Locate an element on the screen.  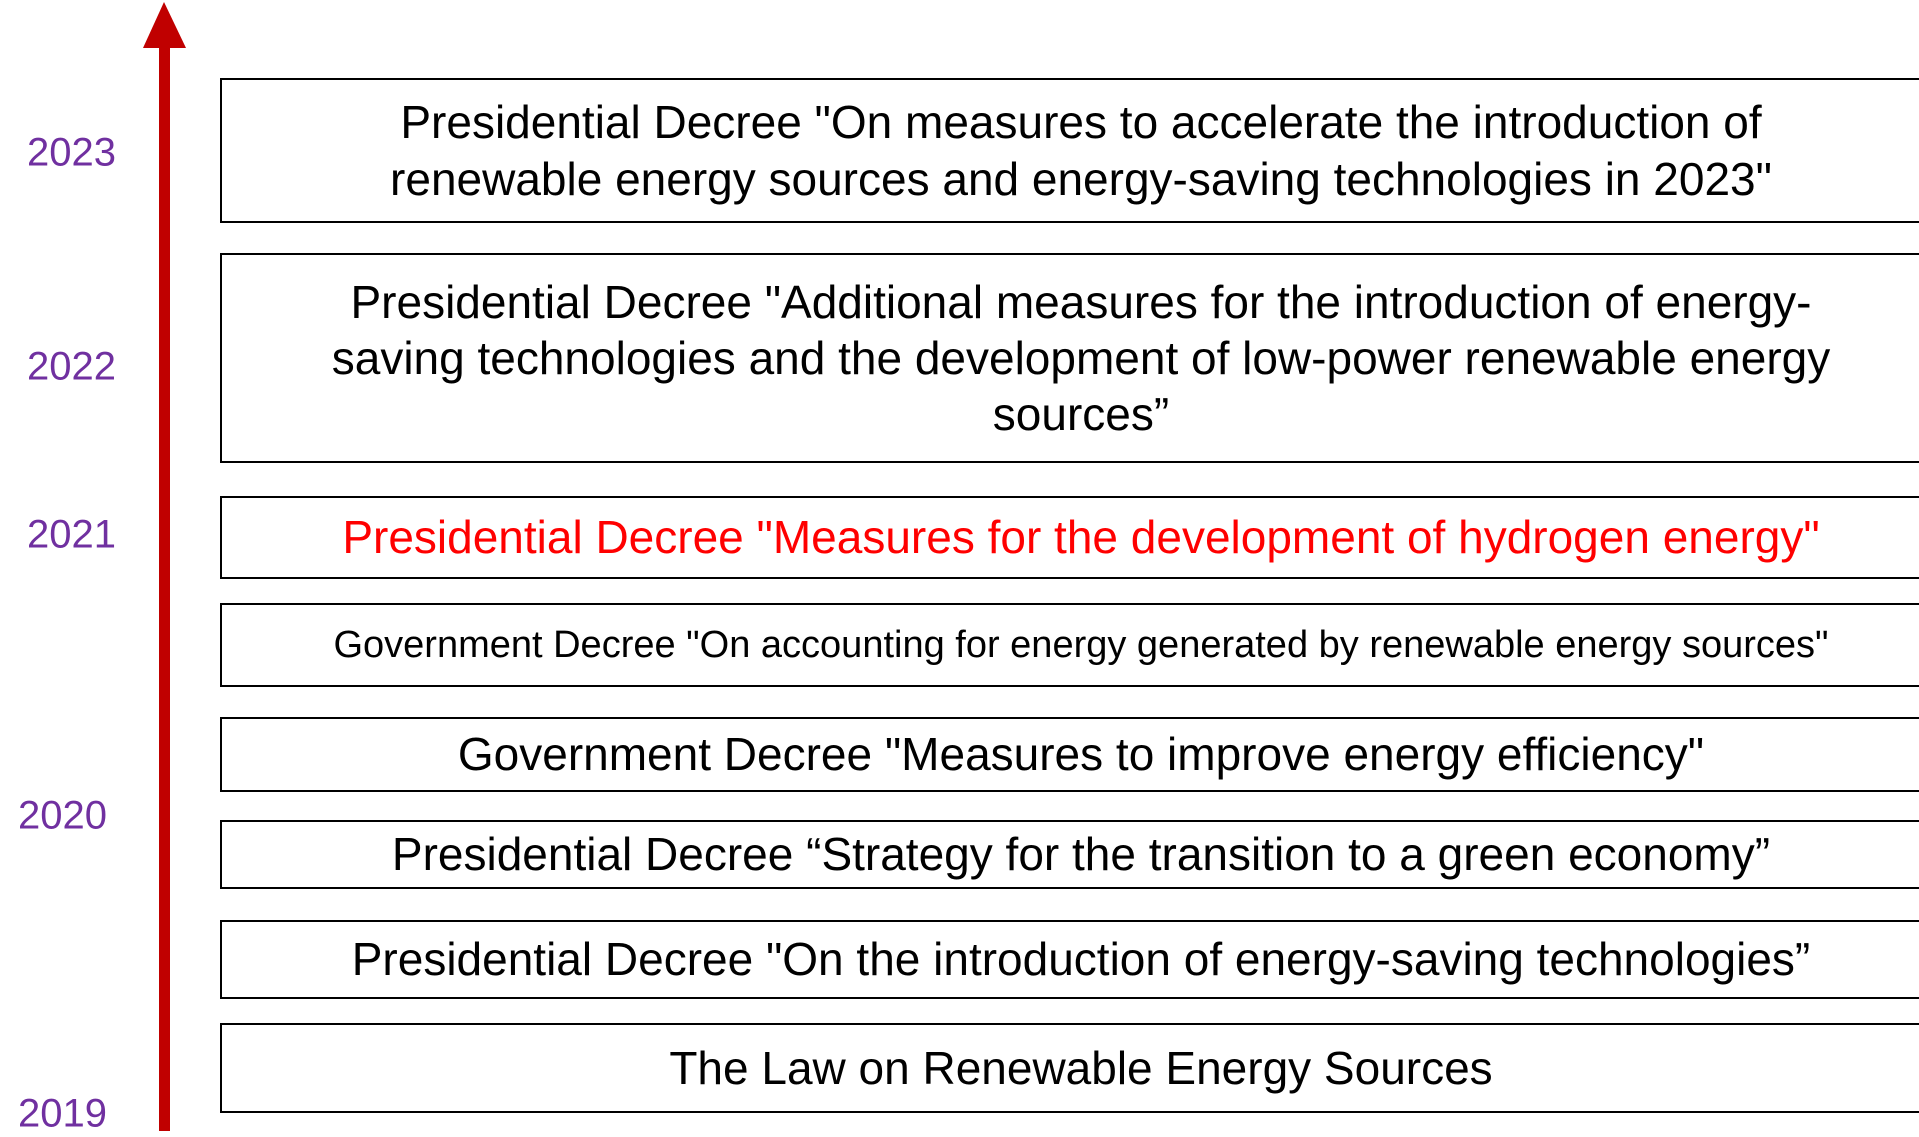
arrow-head is located at coordinates (164, 25).